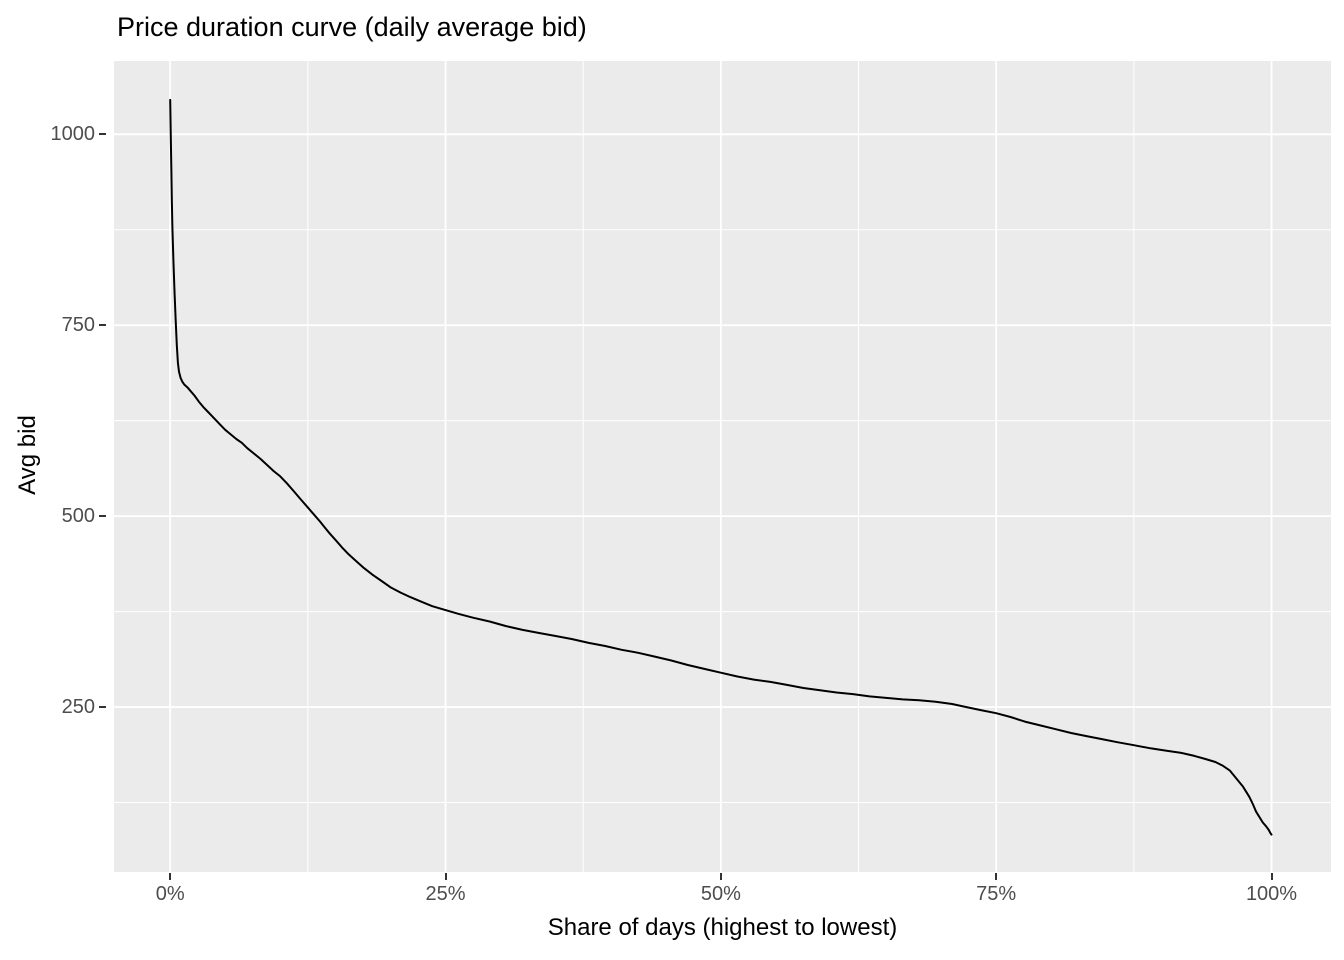  What do you see at coordinates (27, 455) in the screenshot?
I see `y-axis-title: Avg bid` at bounding box center [27, 455].